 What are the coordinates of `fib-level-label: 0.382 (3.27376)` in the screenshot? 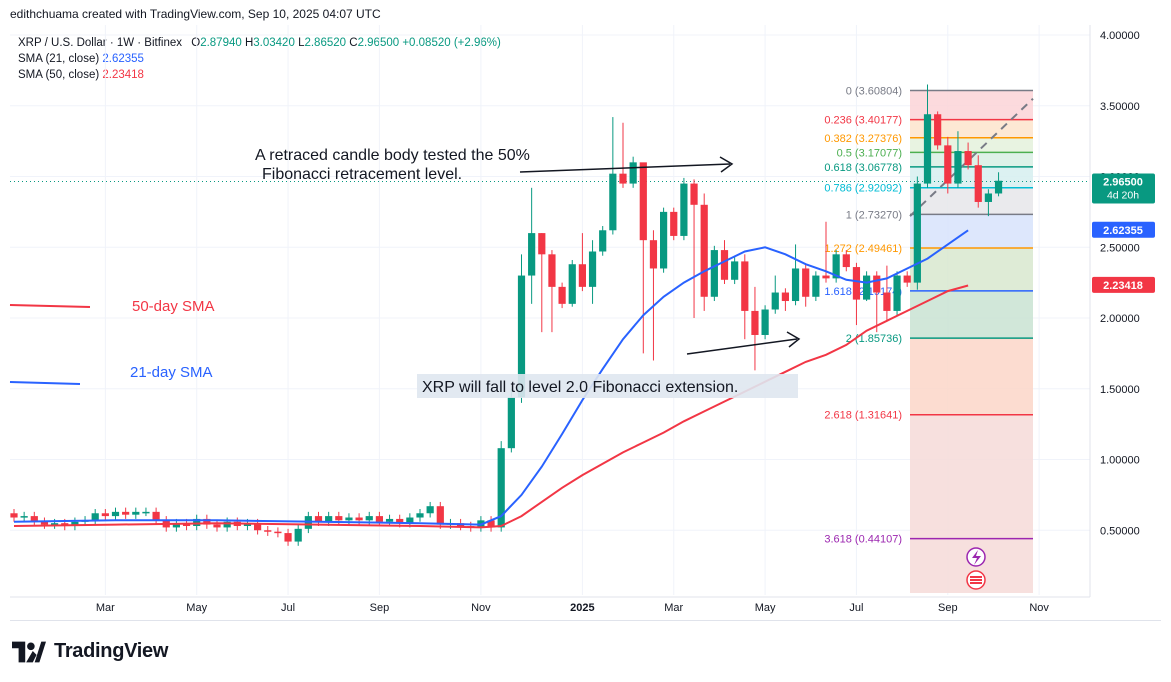 It's located at (863, 139).